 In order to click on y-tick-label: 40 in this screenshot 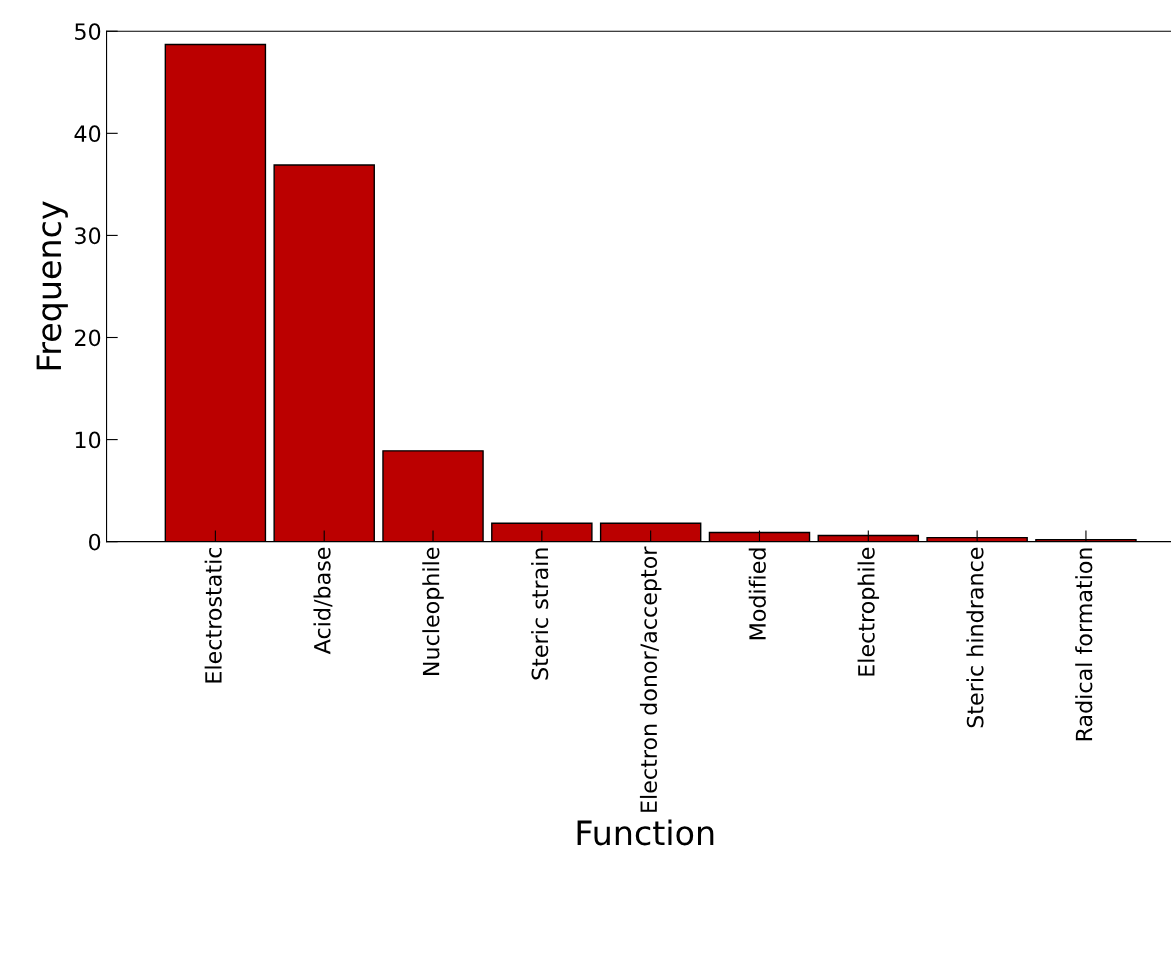, I will do `click(87, 134)`.